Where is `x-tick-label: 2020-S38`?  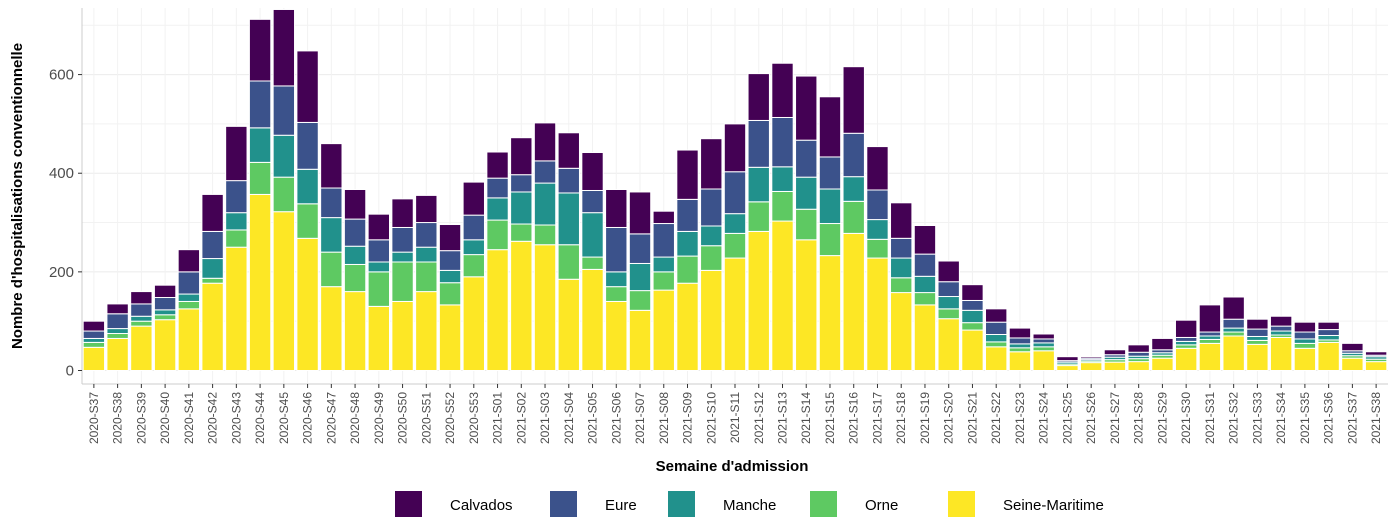
x-tick-label: 2020-S38 is located at coordinates (118, 418).